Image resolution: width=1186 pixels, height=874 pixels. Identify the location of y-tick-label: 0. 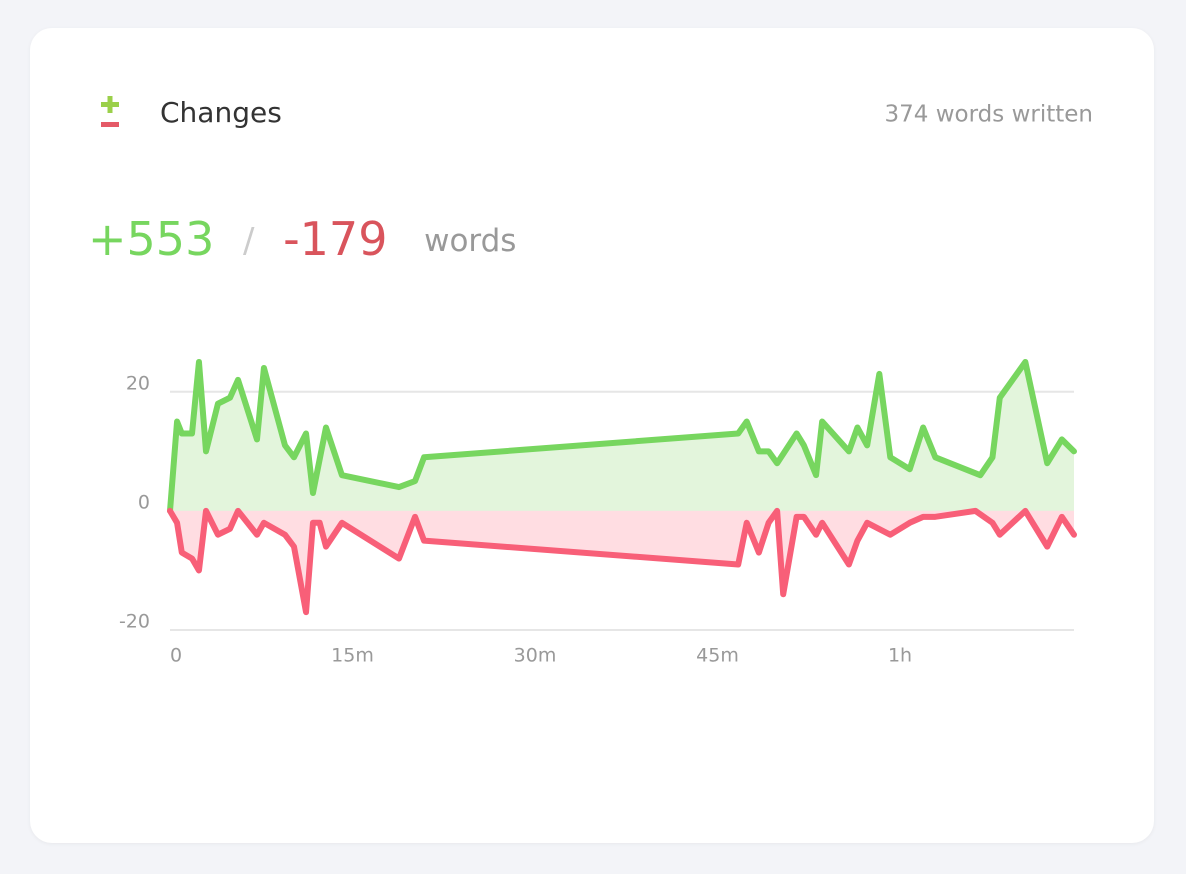
(144, 502).